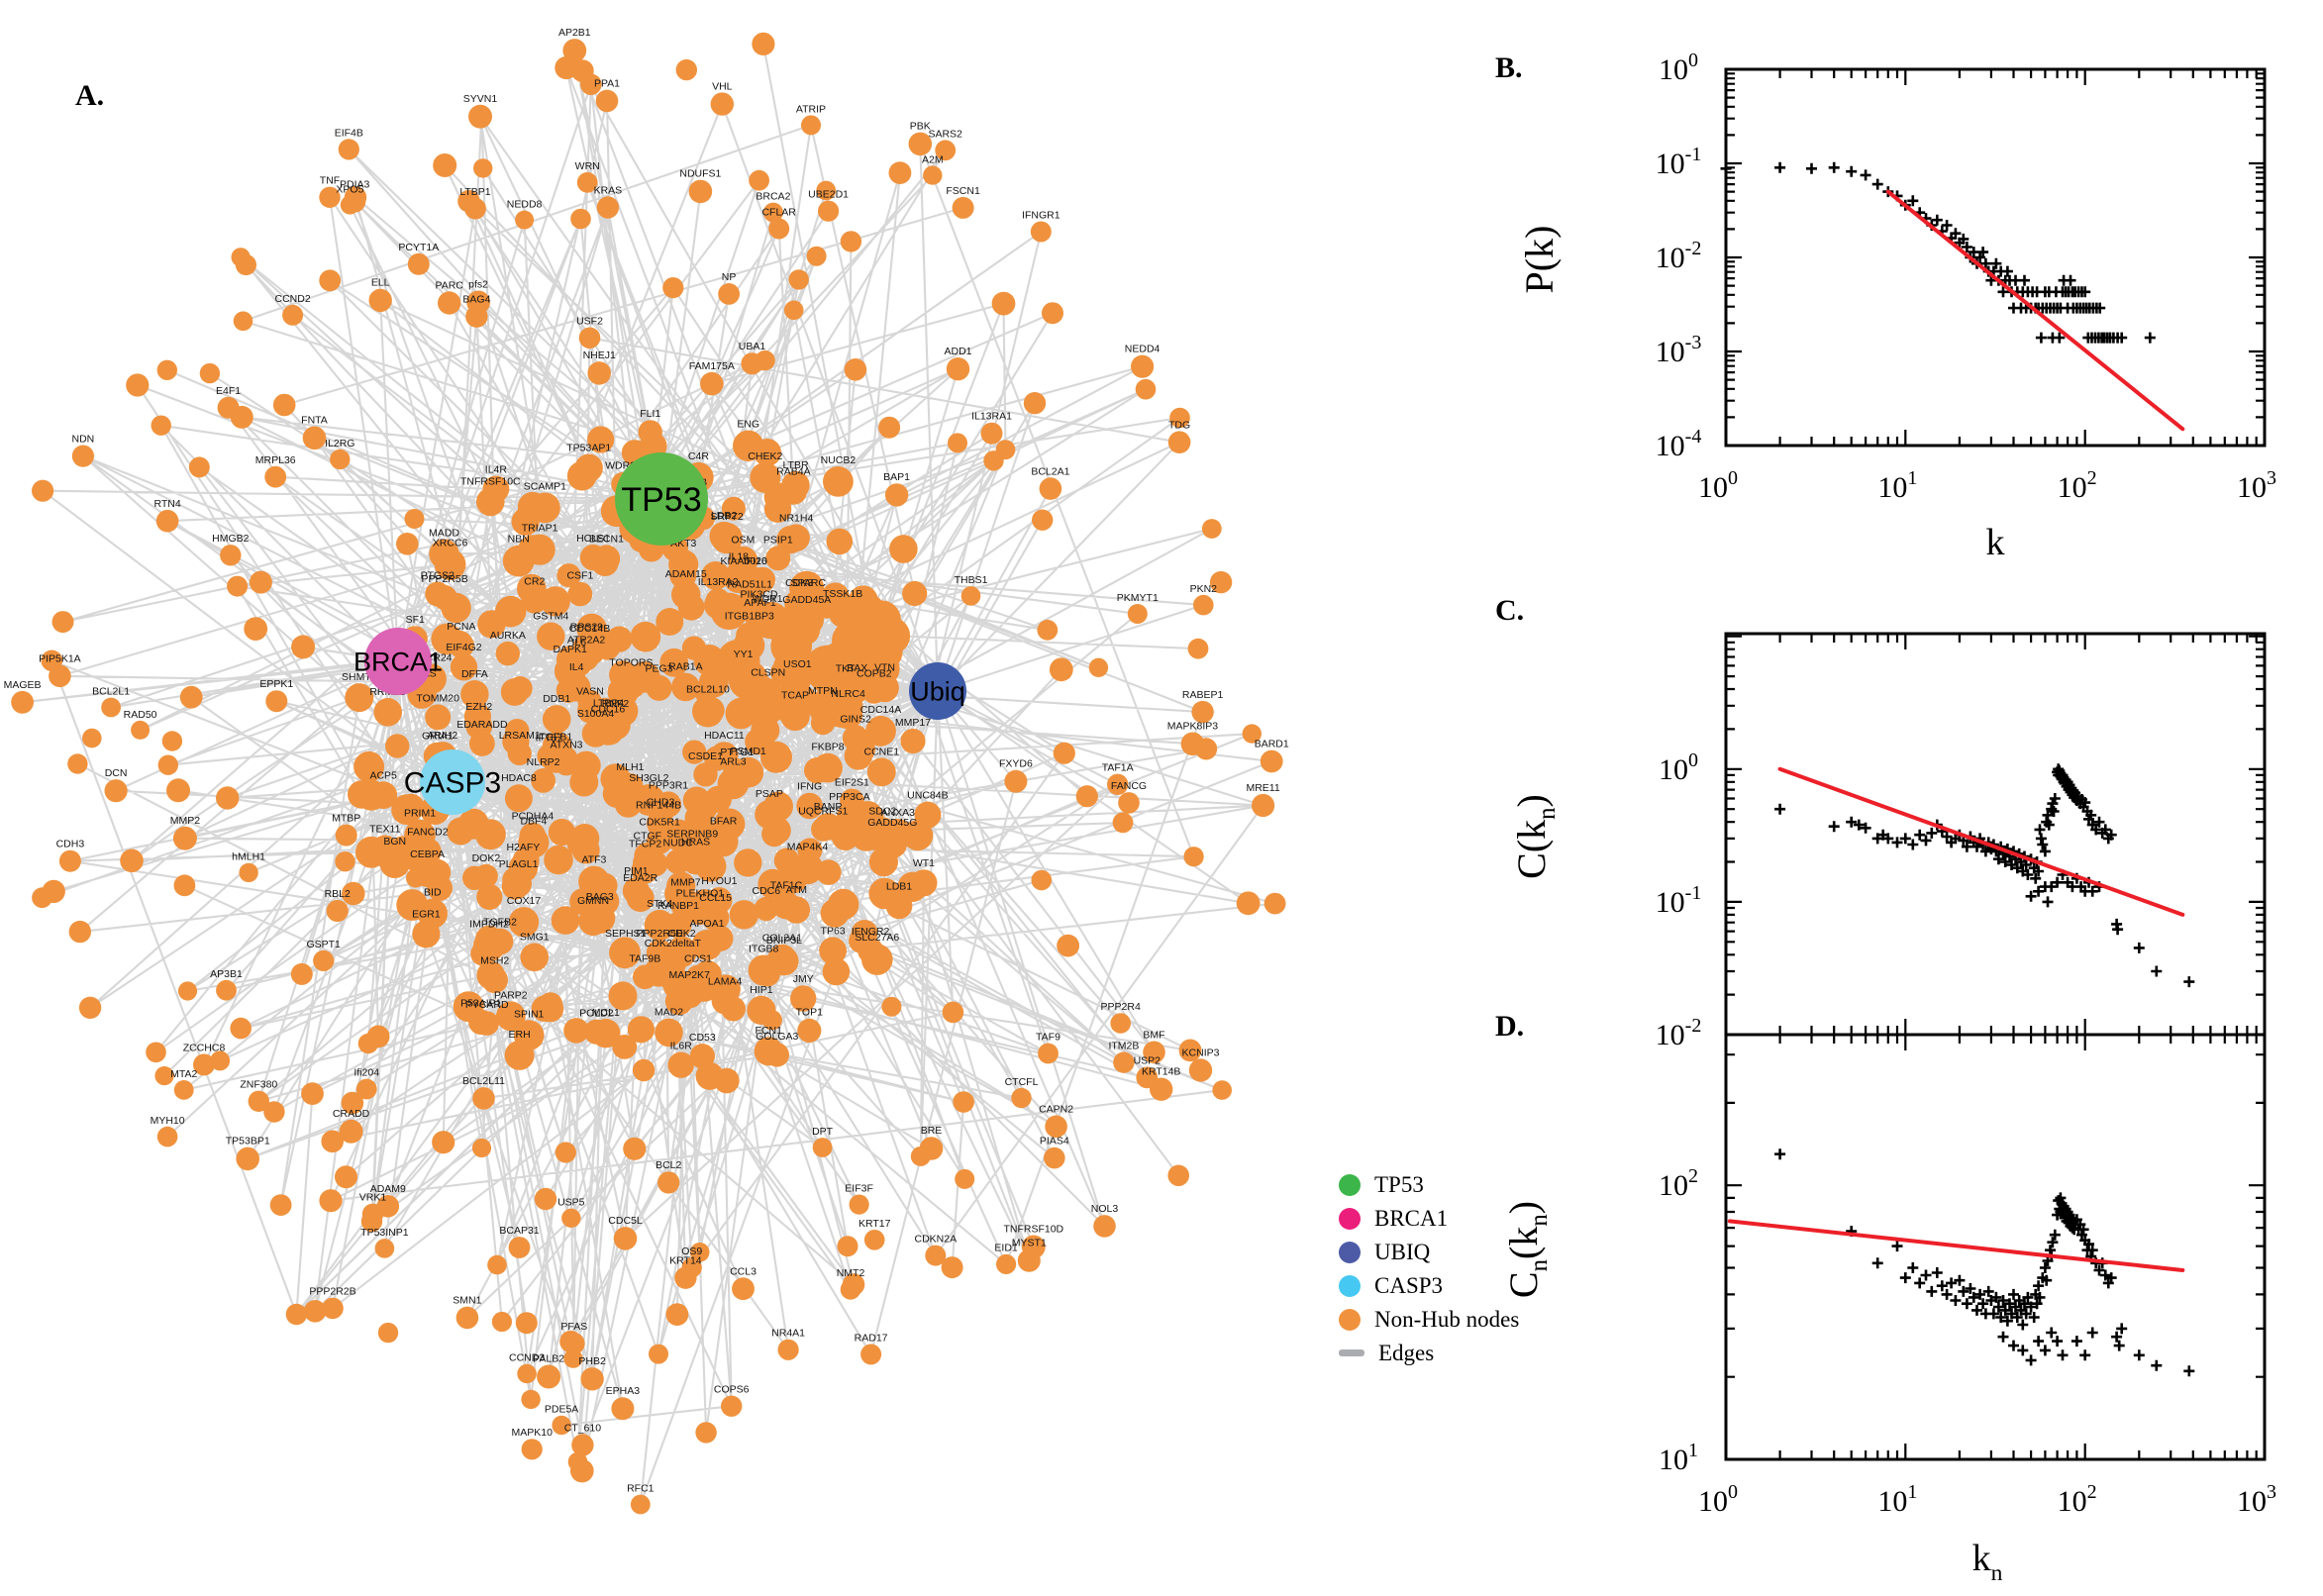  Describe the element at coordinates (650, 414) in the screenshot. I see `gene-label: FLI1` at that location.